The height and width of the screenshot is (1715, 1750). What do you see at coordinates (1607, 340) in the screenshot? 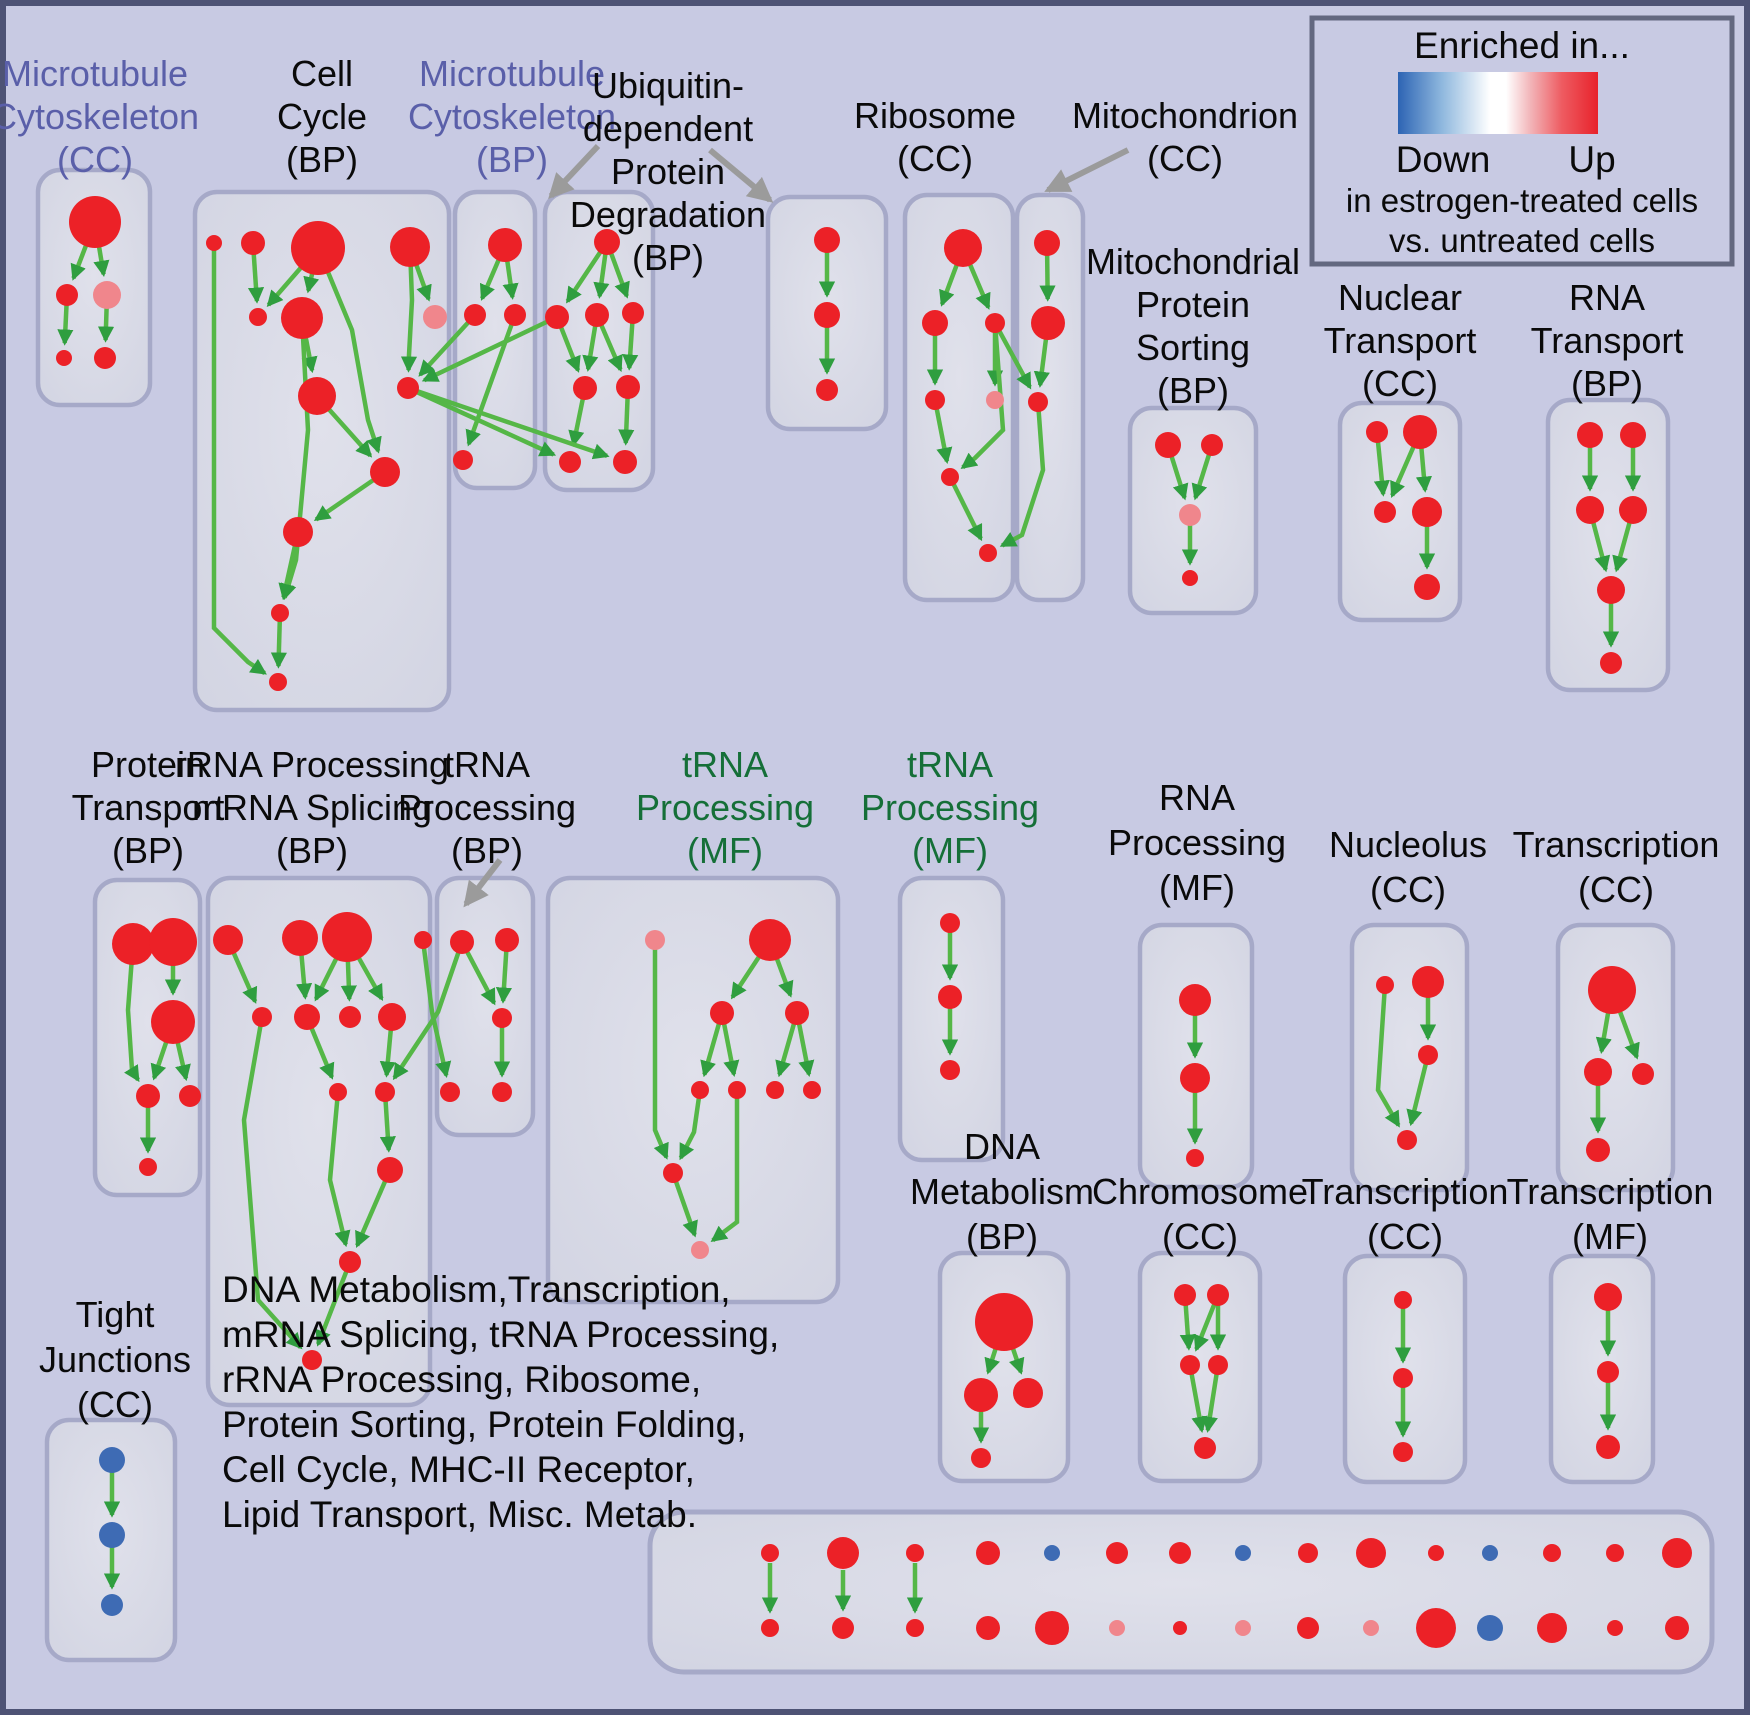
I see `rna-transport-bp-label: RNA Transport (BP)` at bounding box center [1607, 340].